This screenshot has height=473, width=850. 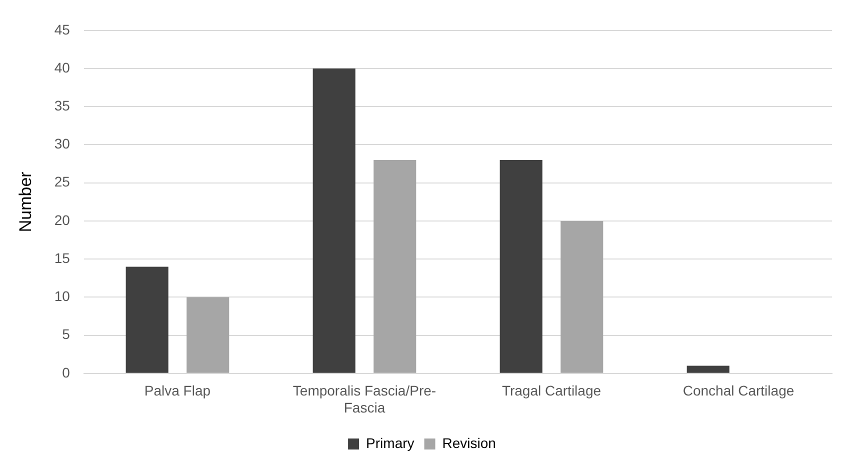 What do you see at coordinates (177, 390) in the screenshot?
I see `x-tick-label: Palva Flap` at bounding box center [177, 390].